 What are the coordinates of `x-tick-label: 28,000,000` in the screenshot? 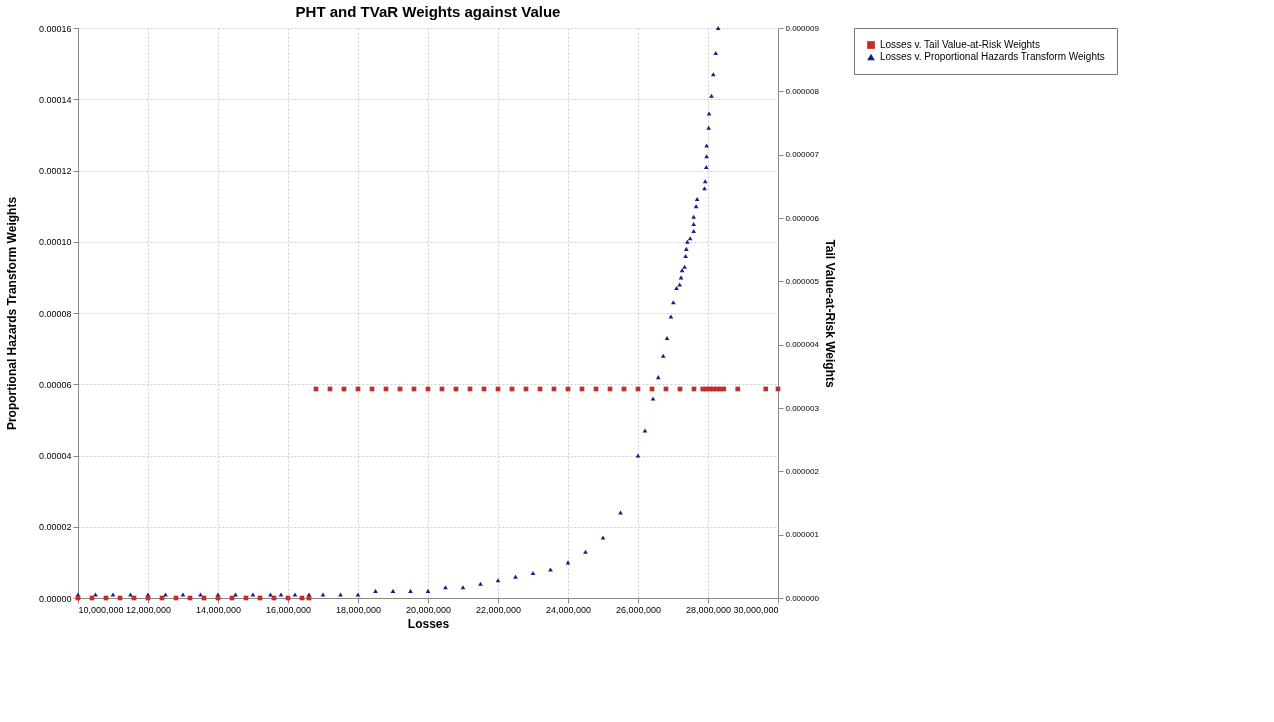 It's located at (708, 609).